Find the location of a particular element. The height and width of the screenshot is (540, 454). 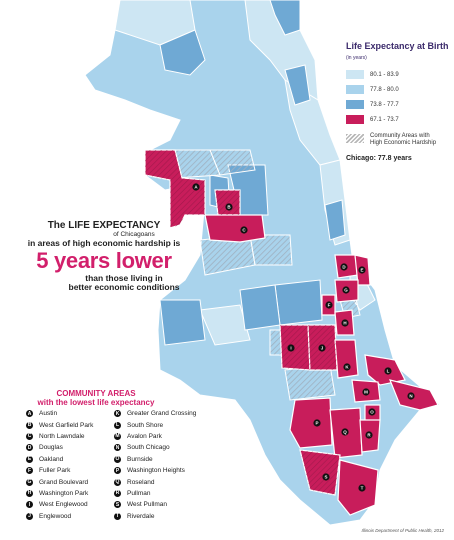

legend-row: 67.1 - 73.7 is located at coordinates (398, 119).